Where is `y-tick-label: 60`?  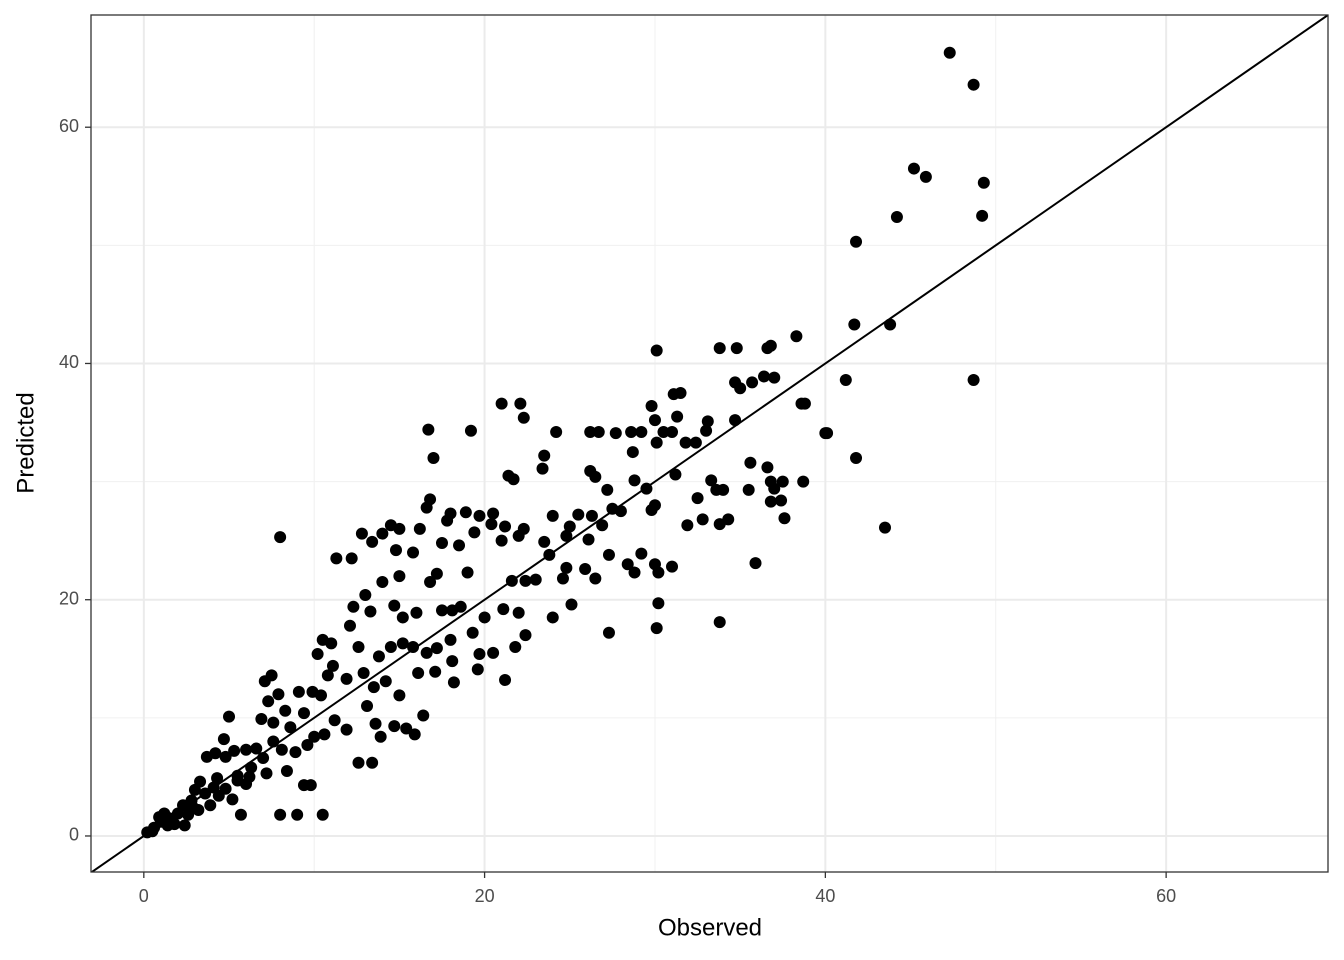 y-tick-label: 60 is located at coordinates (69, 126).